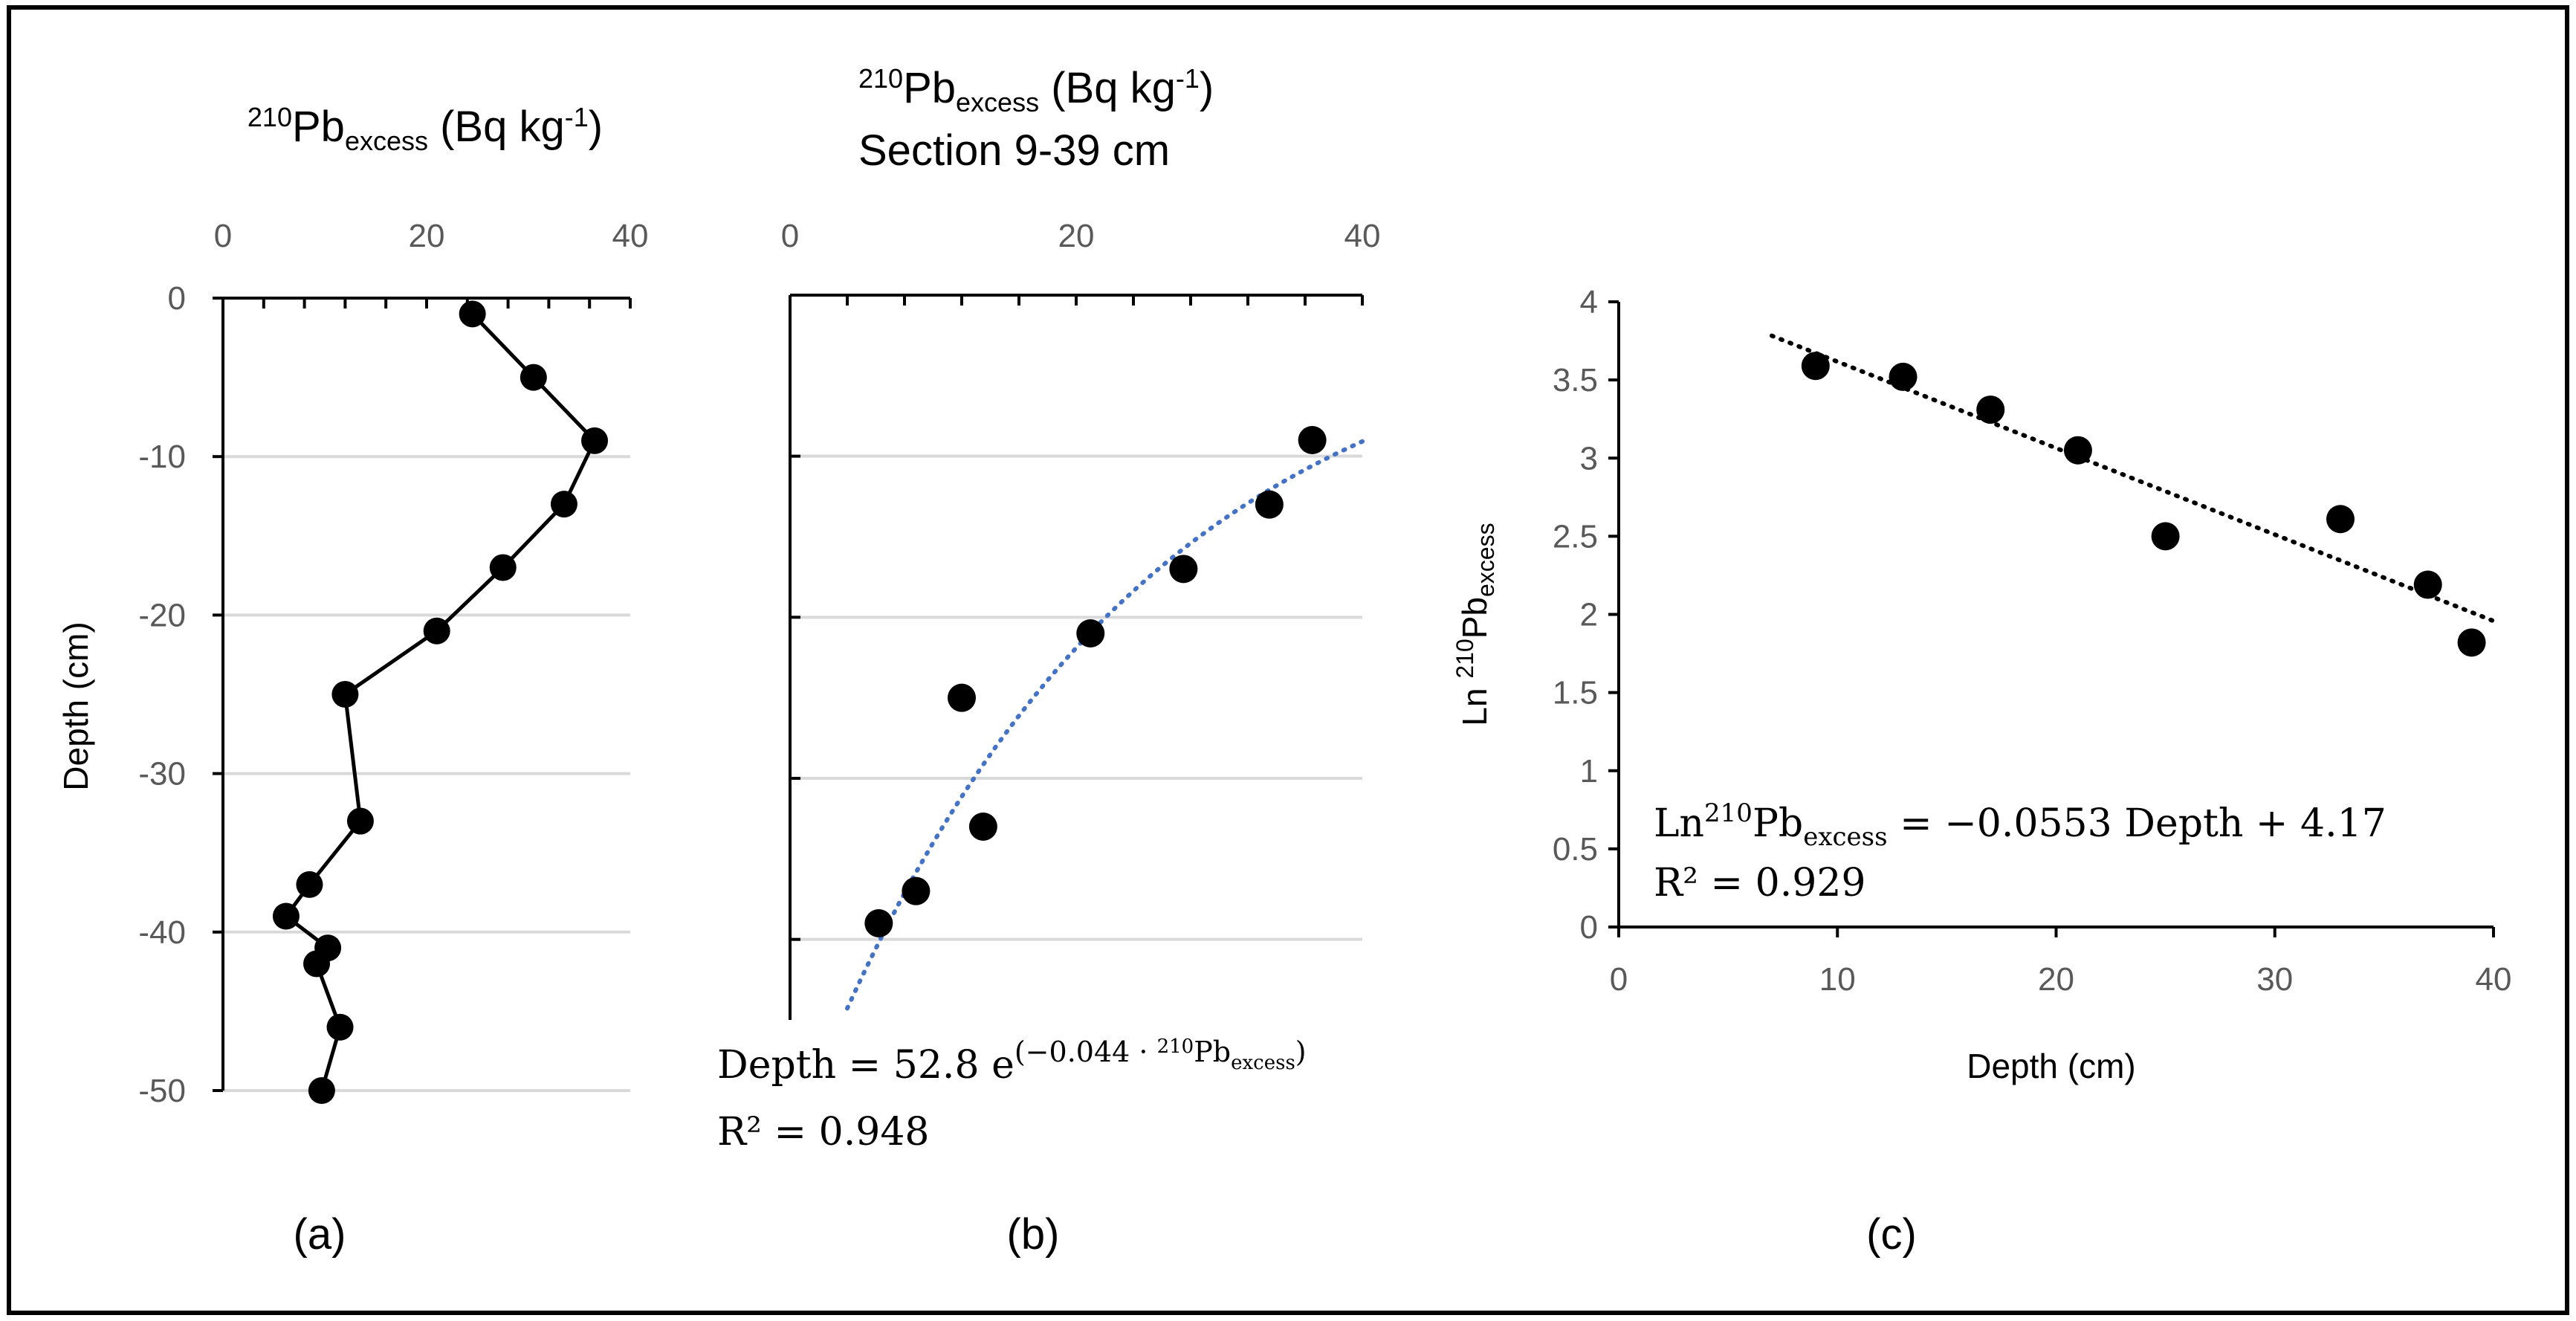 This screenshot has height=1321, width=2576. I want to click on panel-c-y-tick-label: 3.5, so click(1576, 380).